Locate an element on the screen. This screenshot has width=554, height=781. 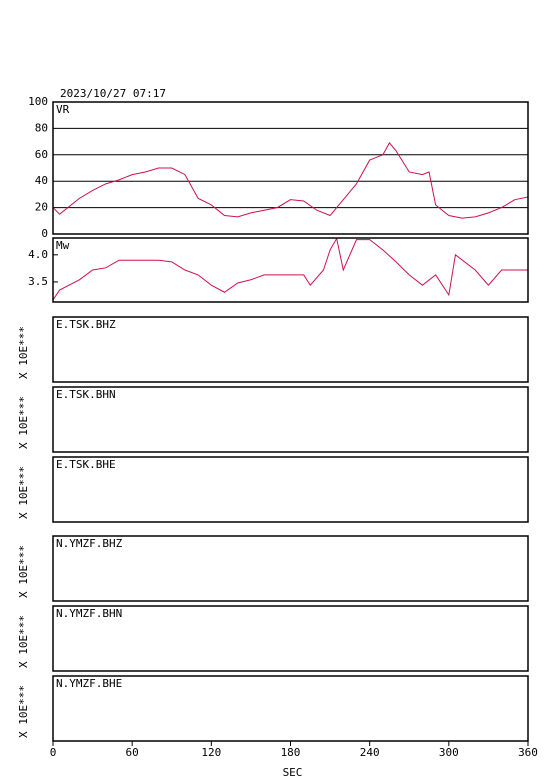
x-tick-label: 0 is located at coordinates (53, 752).